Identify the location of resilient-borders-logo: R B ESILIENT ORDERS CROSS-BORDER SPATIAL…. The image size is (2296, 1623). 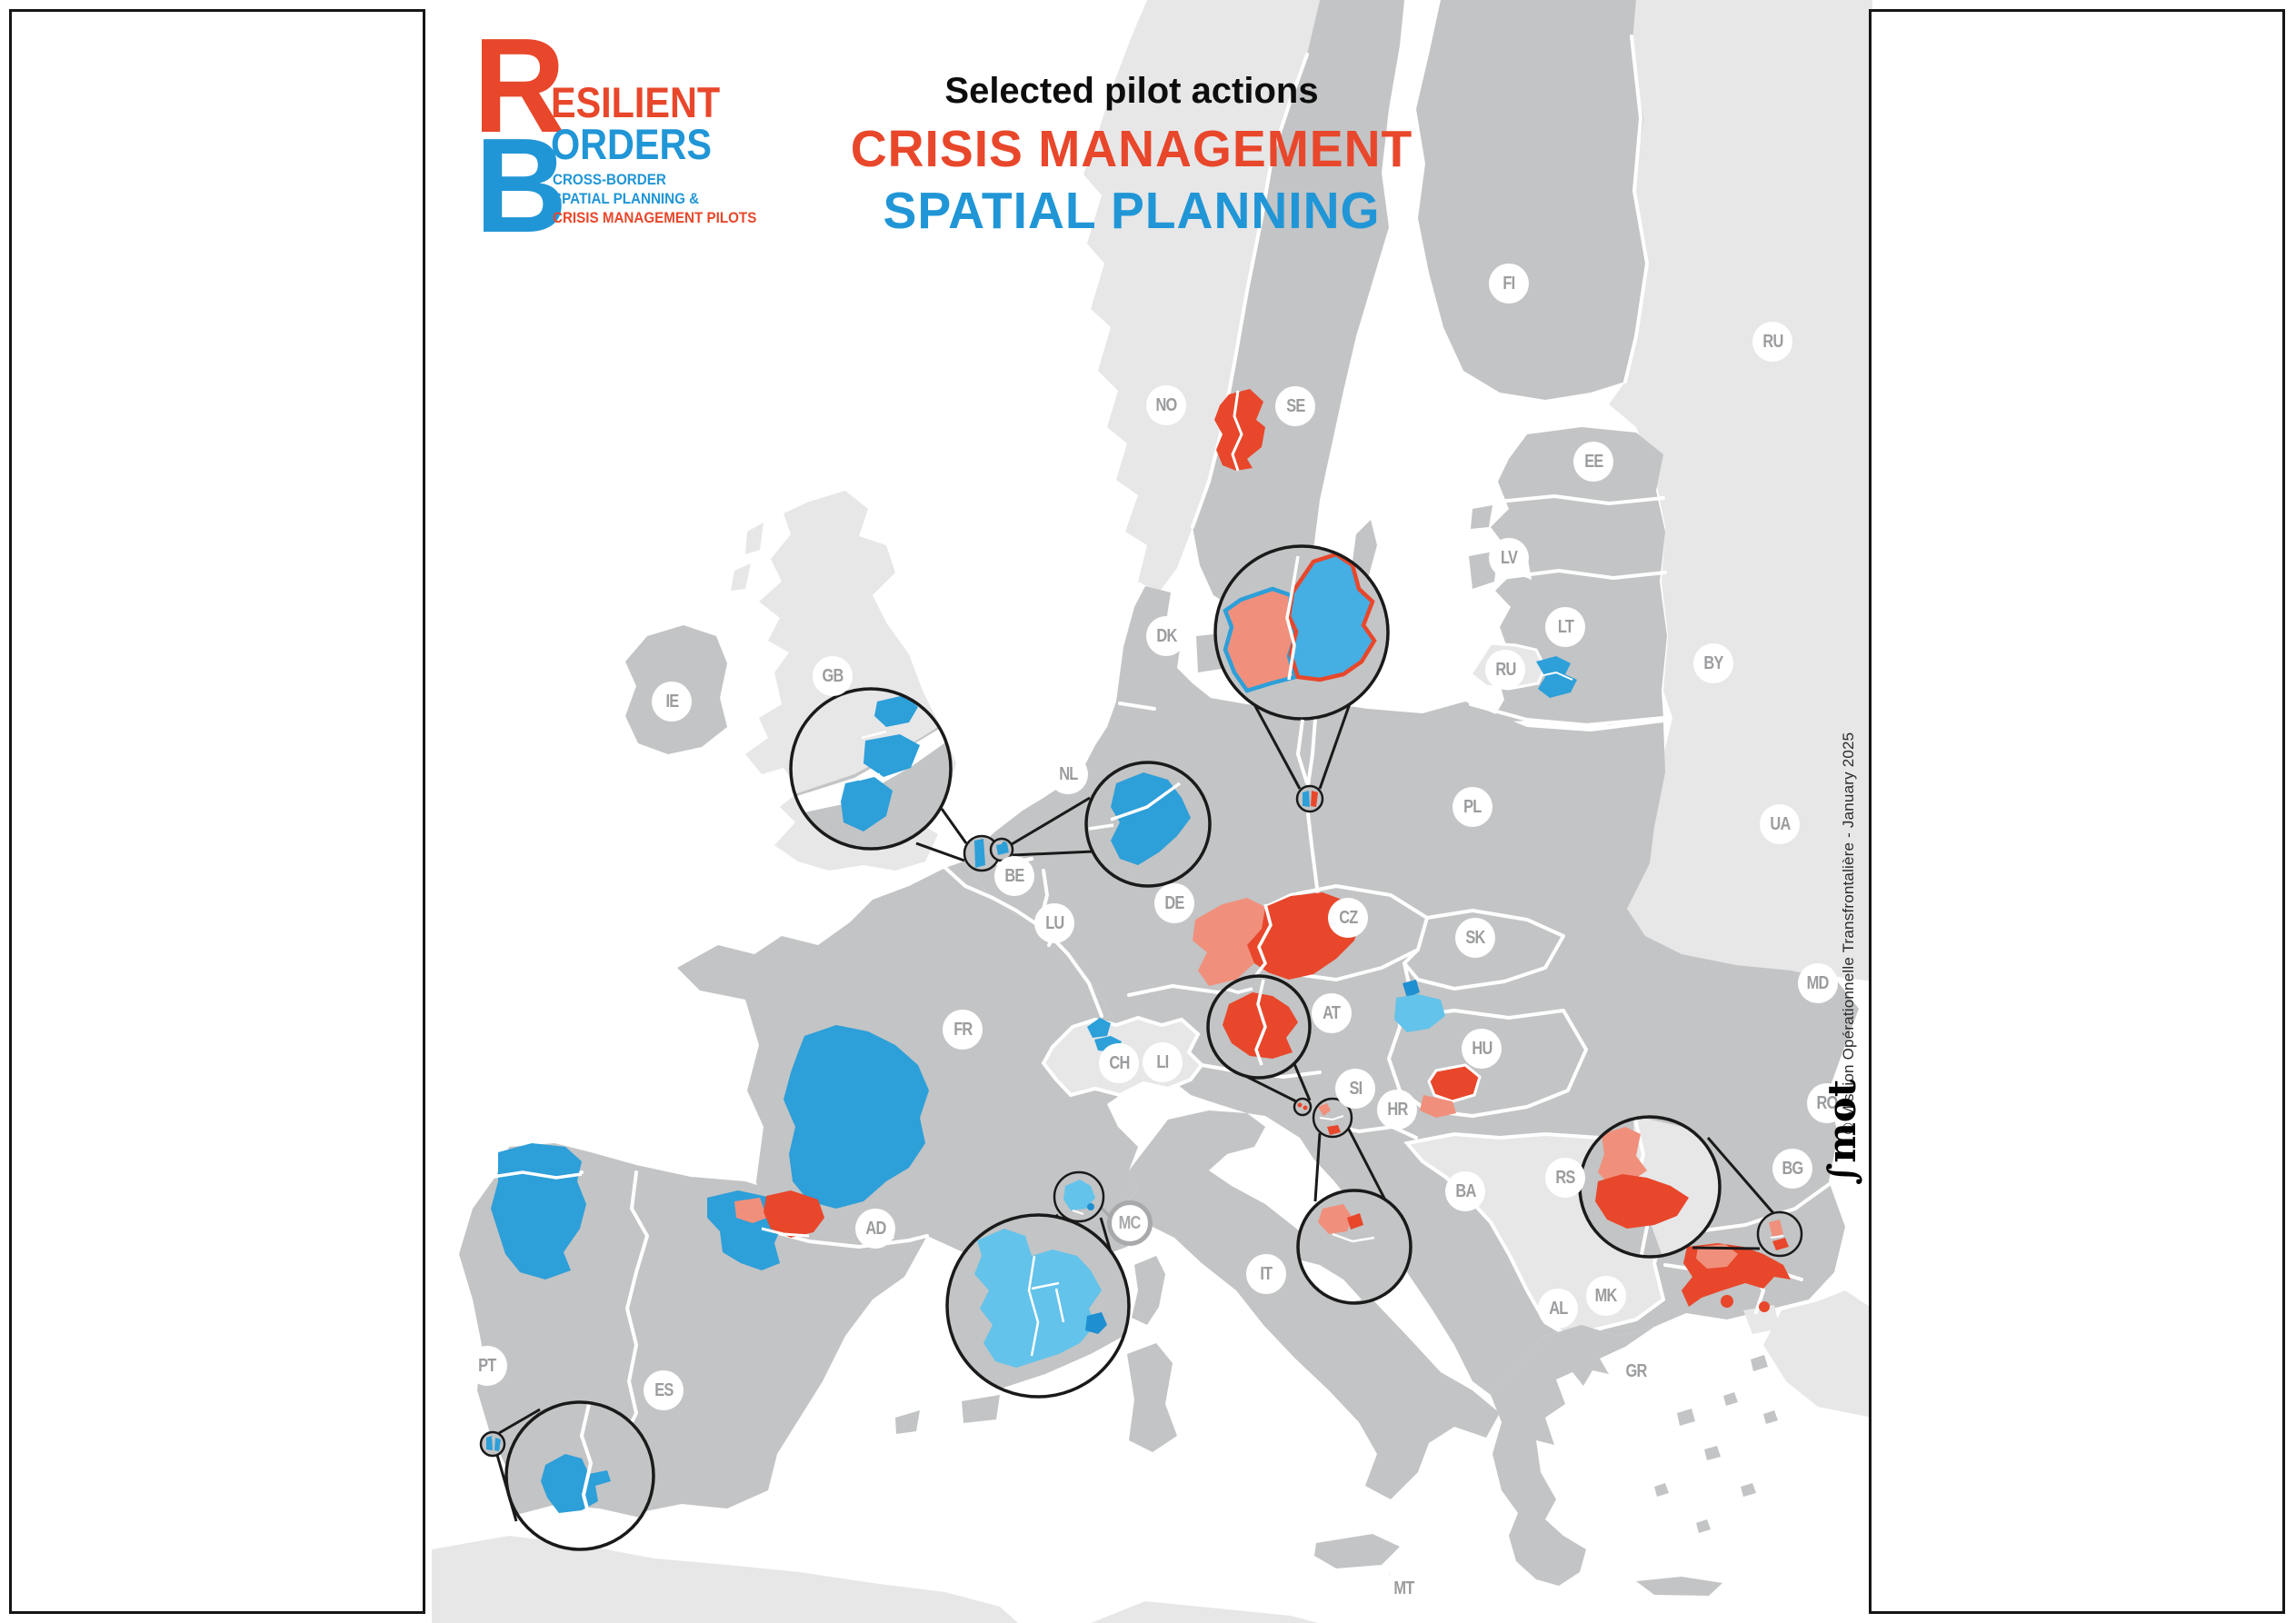
(621, 136).